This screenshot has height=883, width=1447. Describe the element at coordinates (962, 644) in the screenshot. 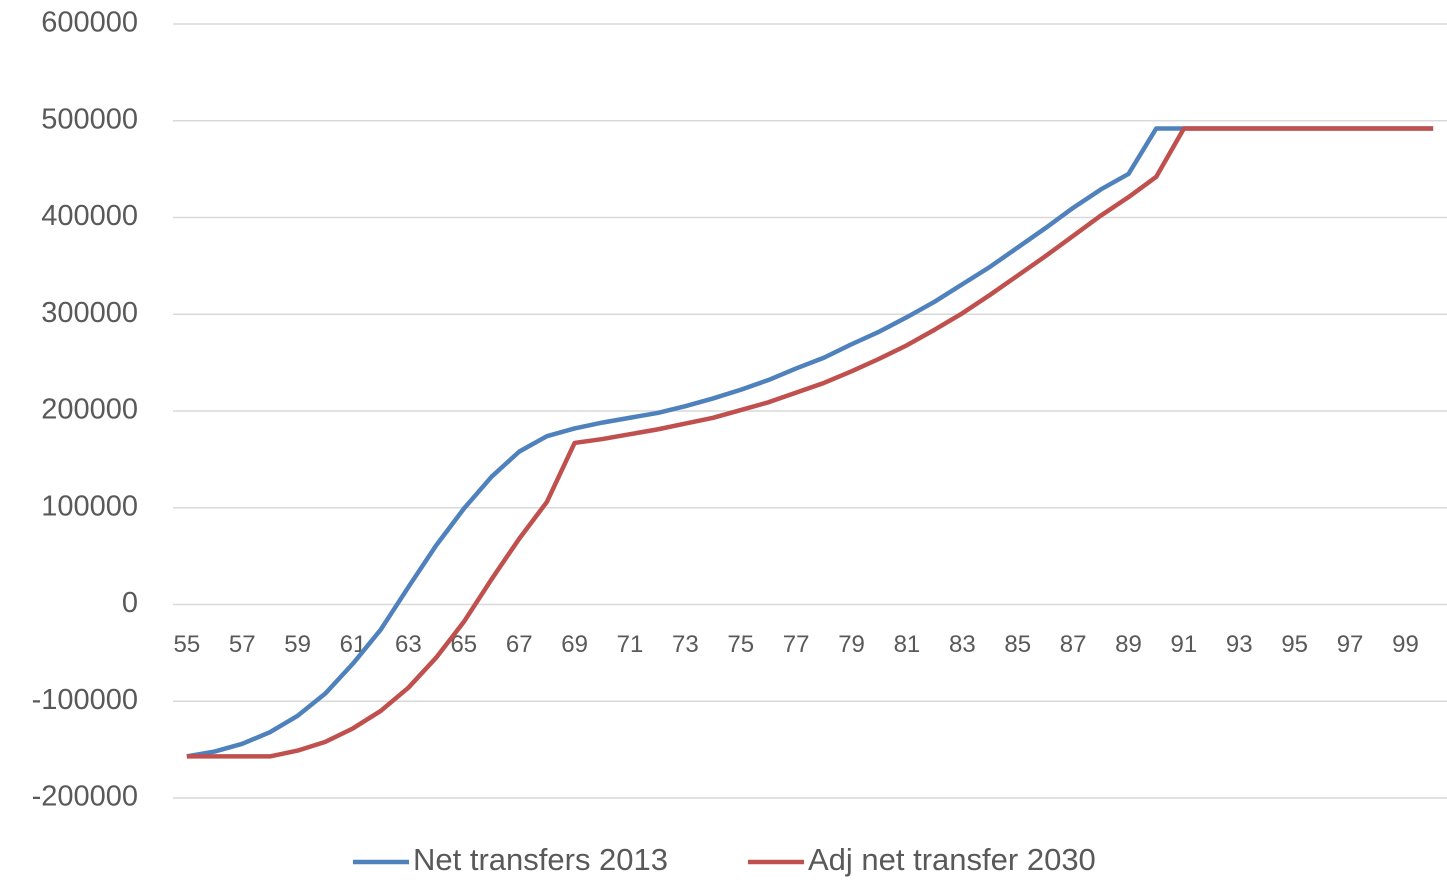

I see `x-tick-label: 83` at that location.